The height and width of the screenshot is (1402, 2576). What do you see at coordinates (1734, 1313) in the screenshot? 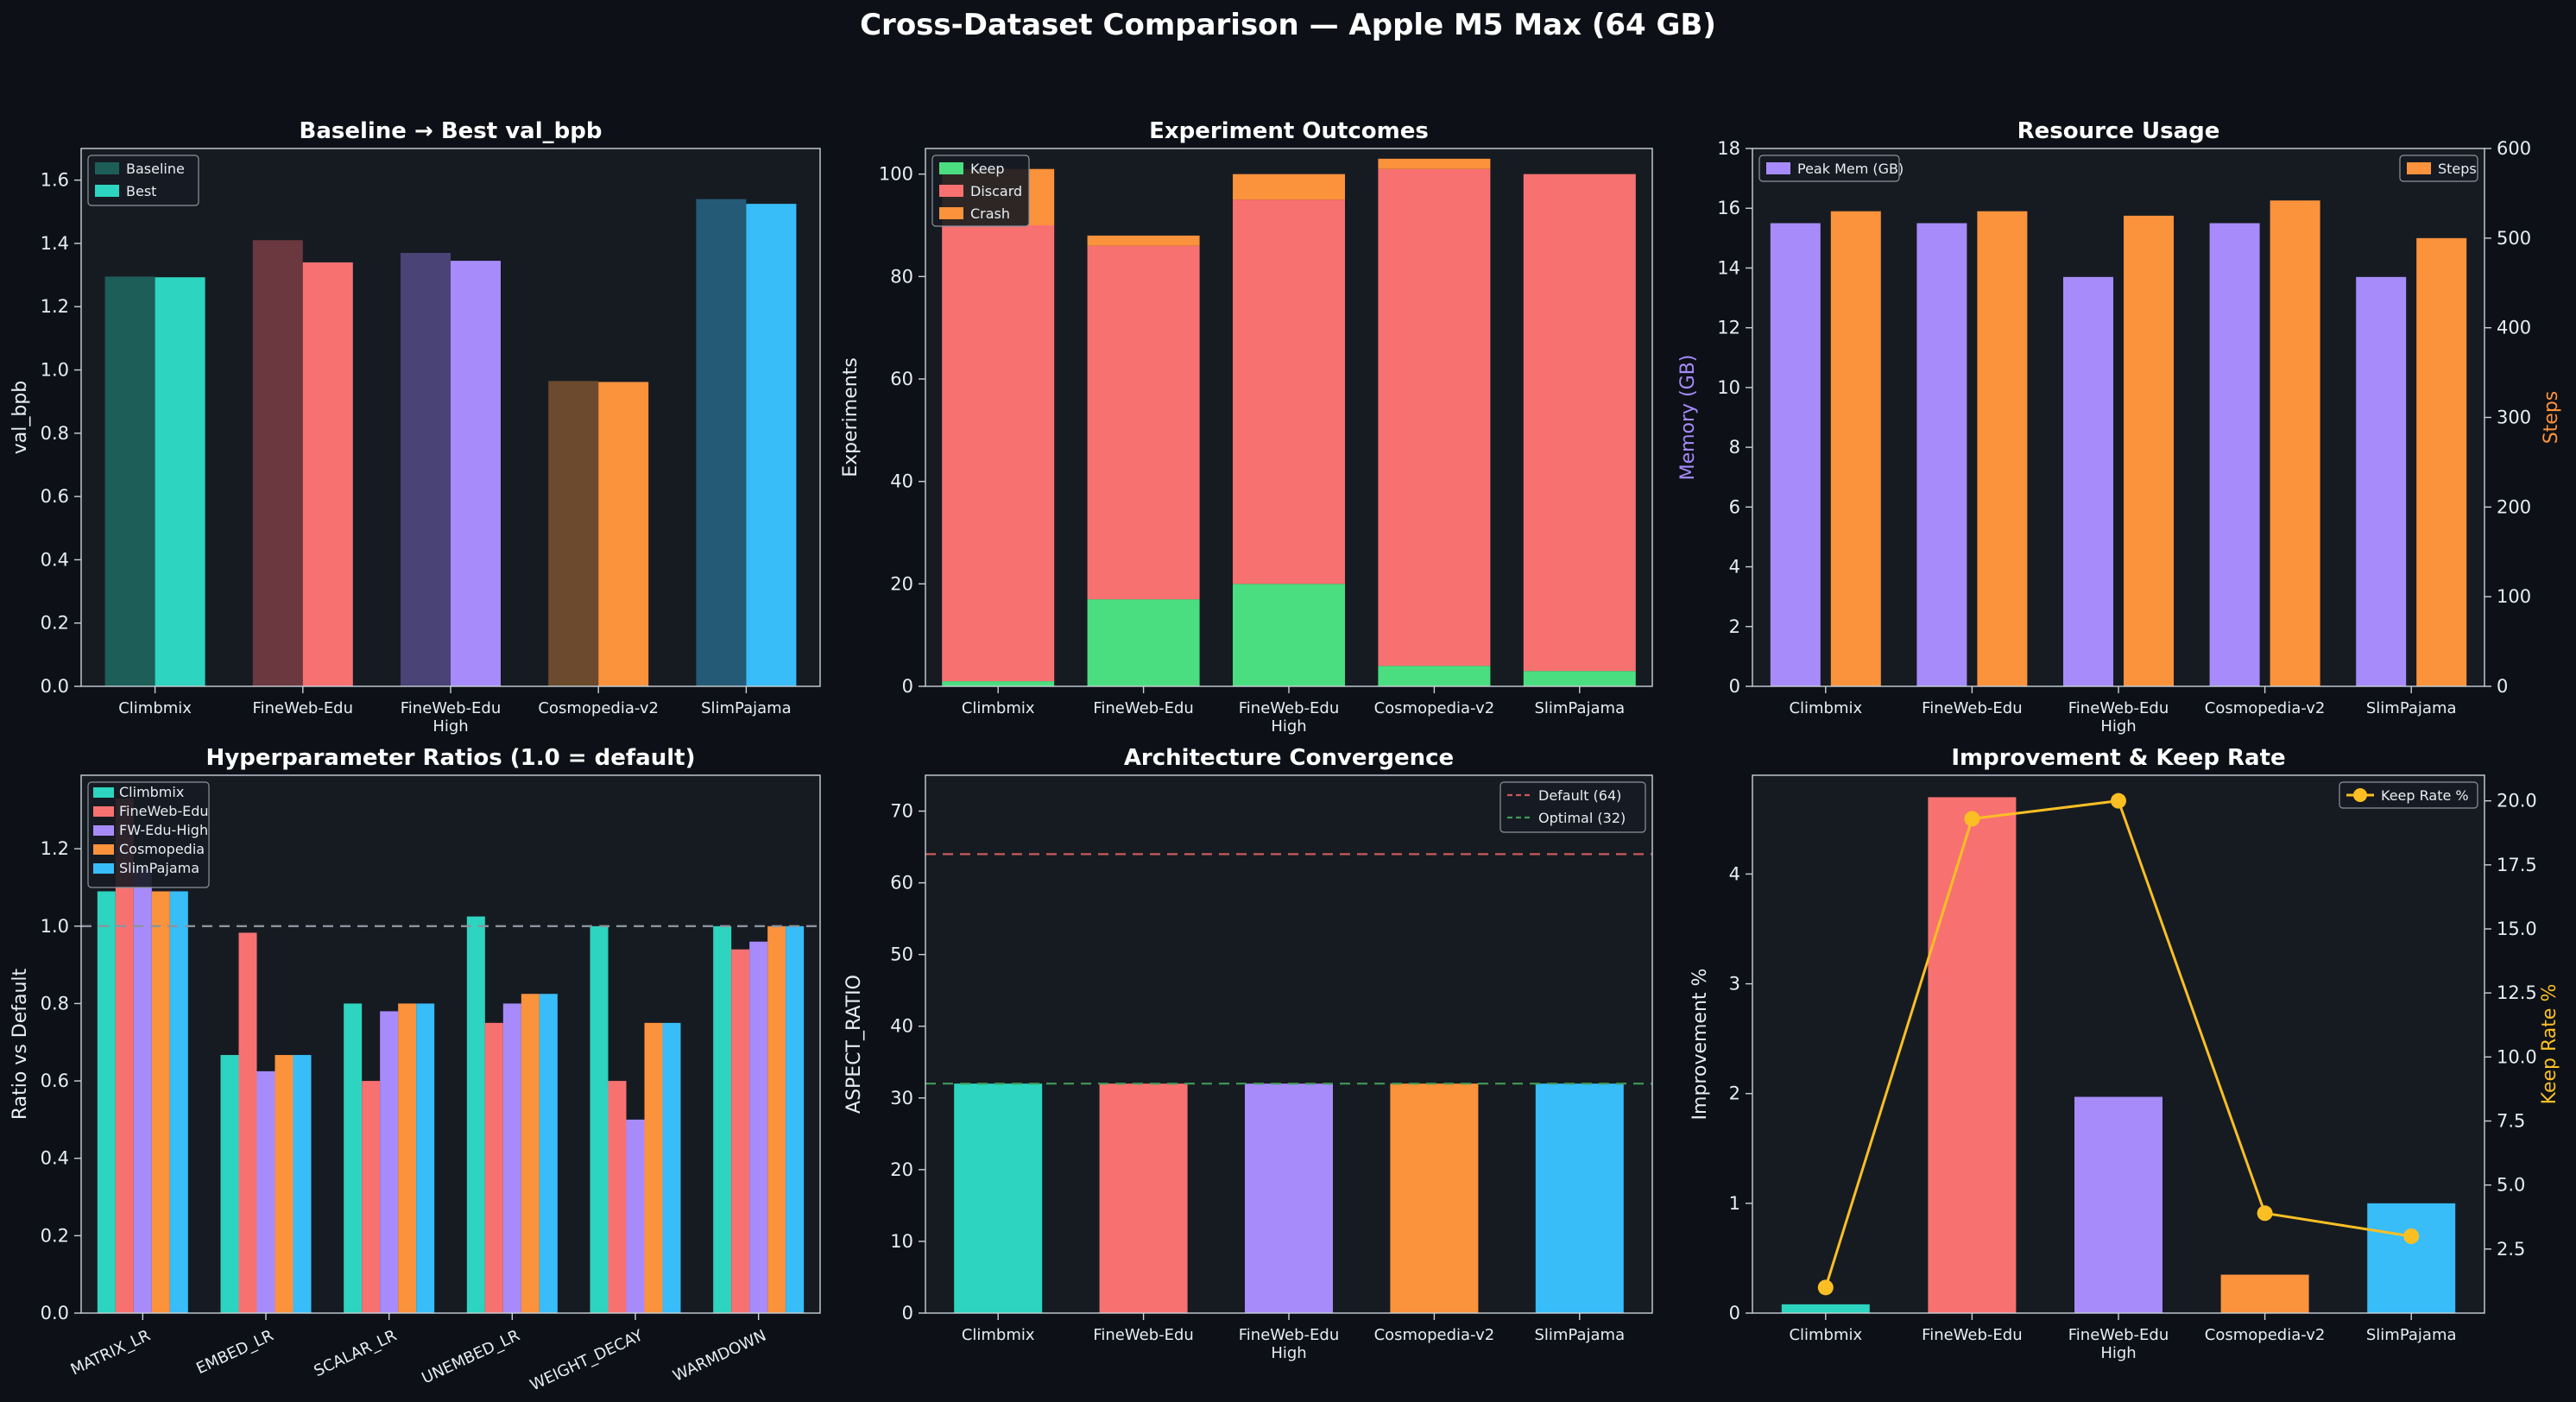
I see `y-axis-left-tick-label: 0` at bounding box center [1734, 1313].